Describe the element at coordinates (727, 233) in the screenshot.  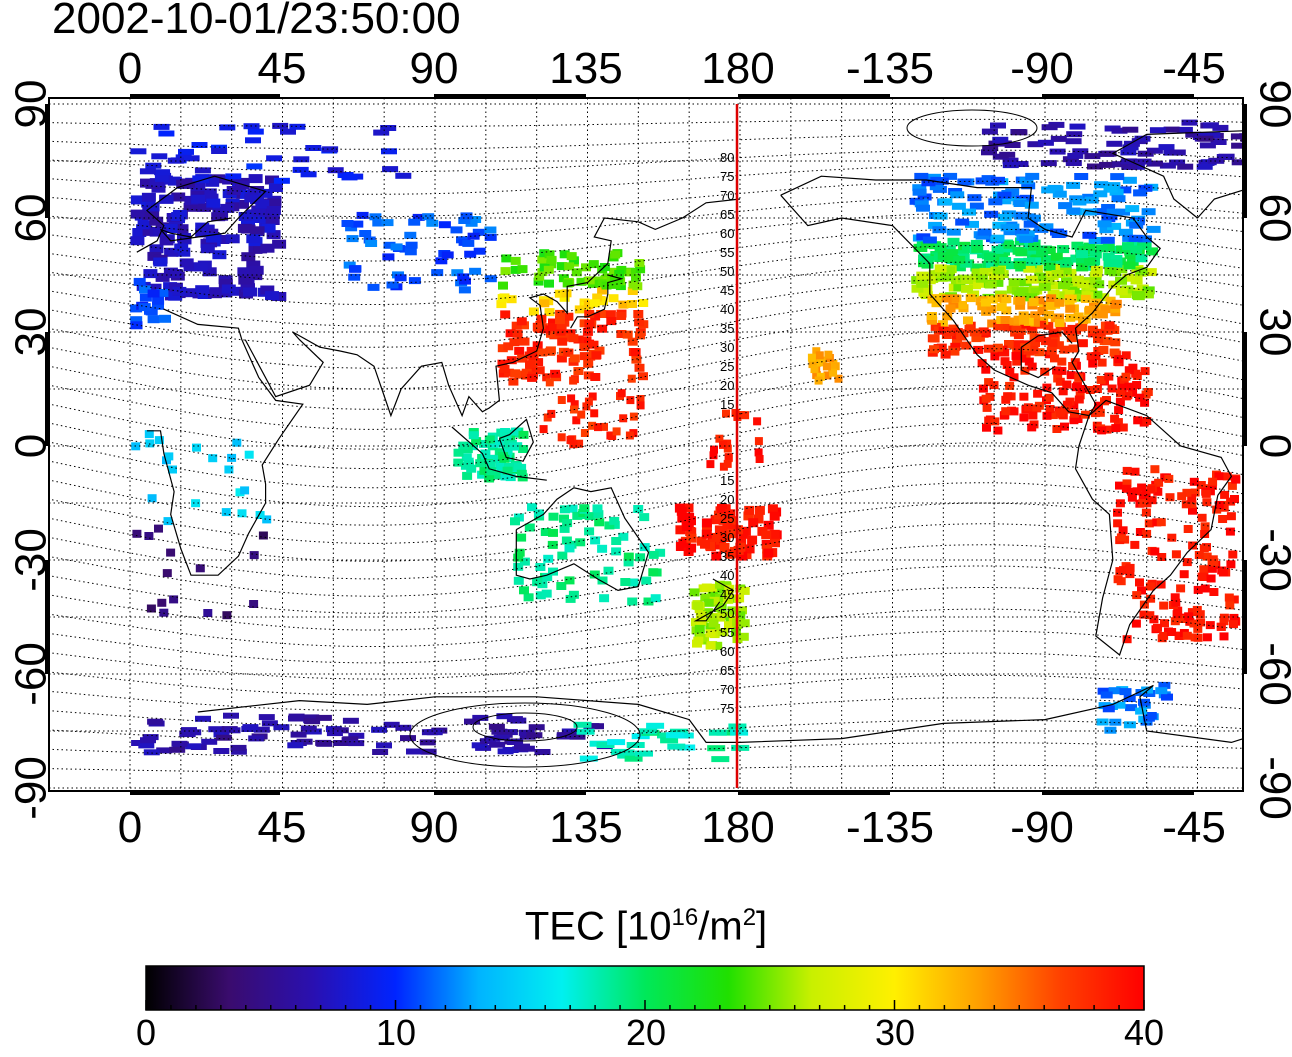
I see `marker-label: 60` at that location.